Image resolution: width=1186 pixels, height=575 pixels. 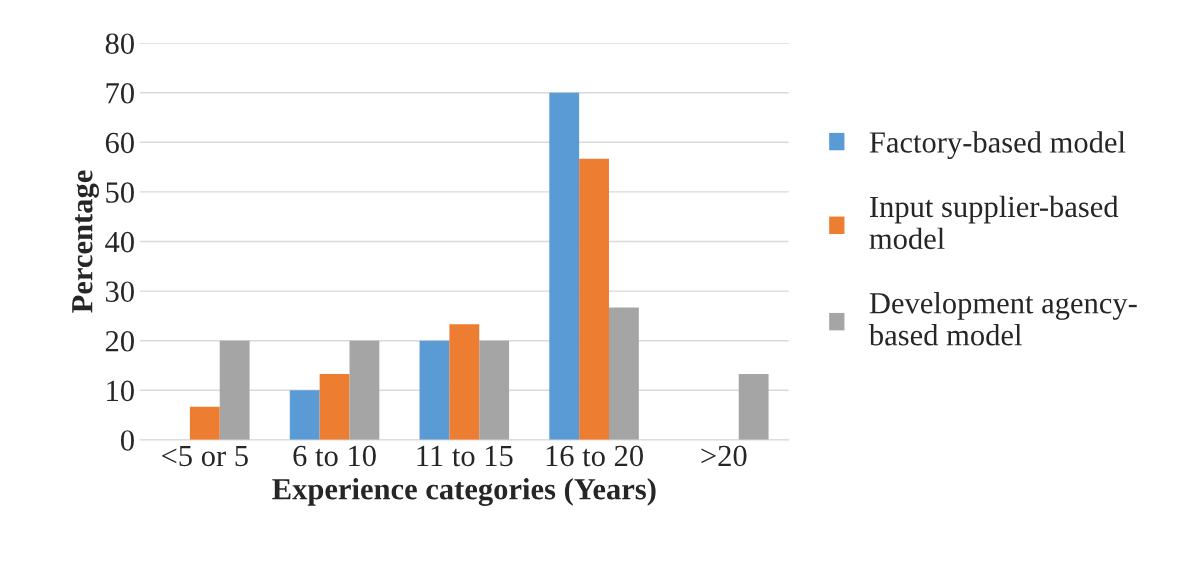 What do you see at coordinates (205, 456) in the screenshot?
I see `x-tick-label: <5 or 5` at bounding box center [205, 456].